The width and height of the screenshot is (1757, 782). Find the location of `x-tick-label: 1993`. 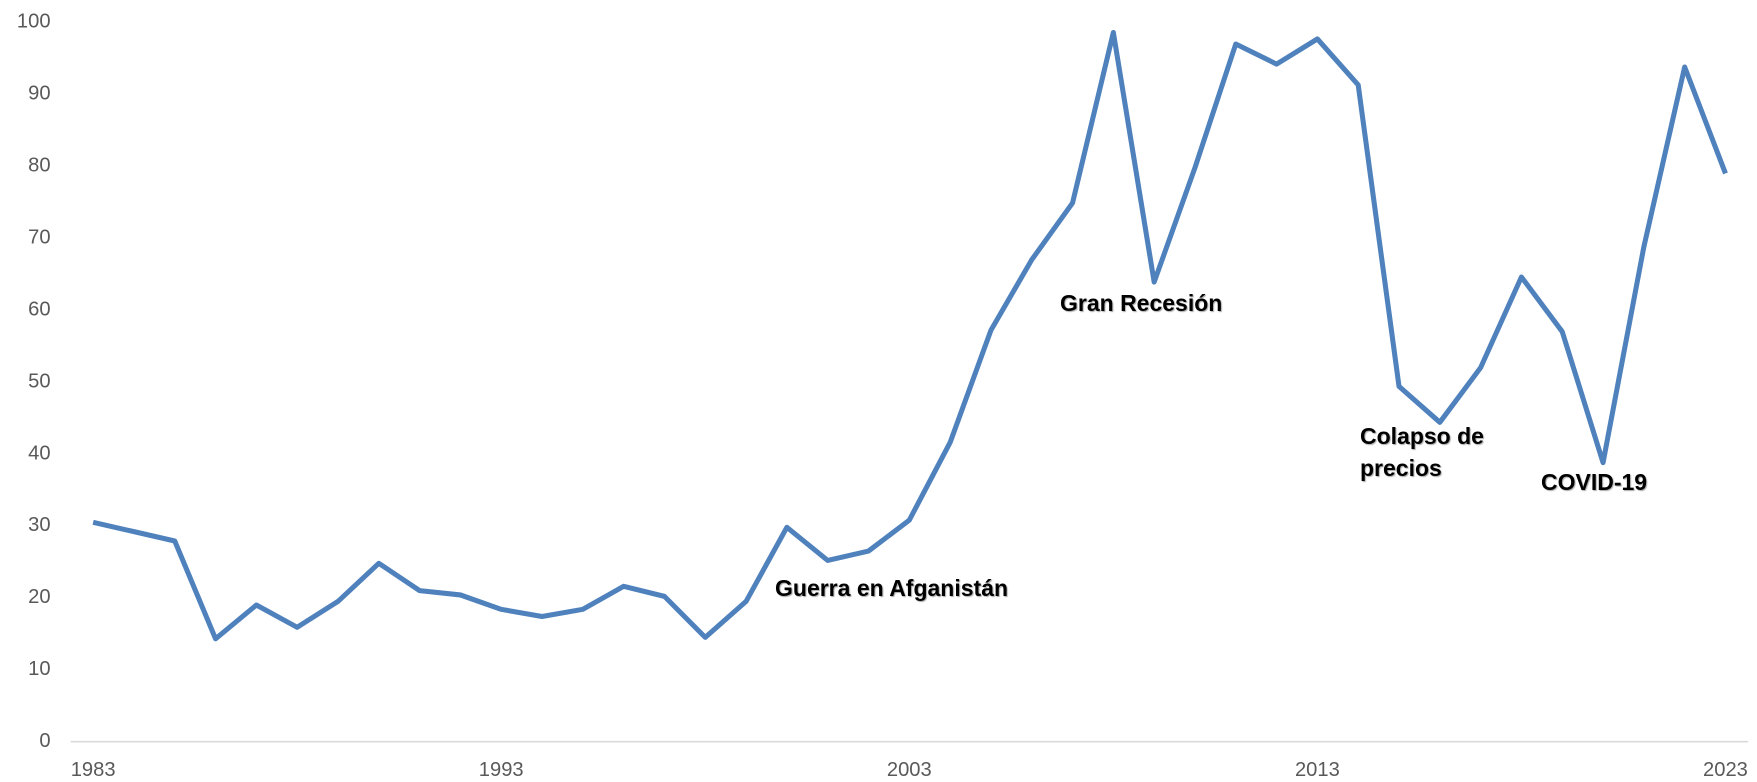

x-tick-label: 1993 is located at coordinates (501, 770).